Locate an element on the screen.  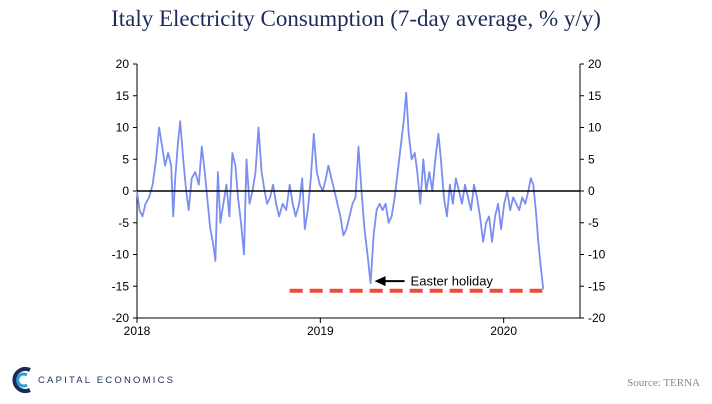
x-tick-label: 2019 is located at coordinates (320, 331).